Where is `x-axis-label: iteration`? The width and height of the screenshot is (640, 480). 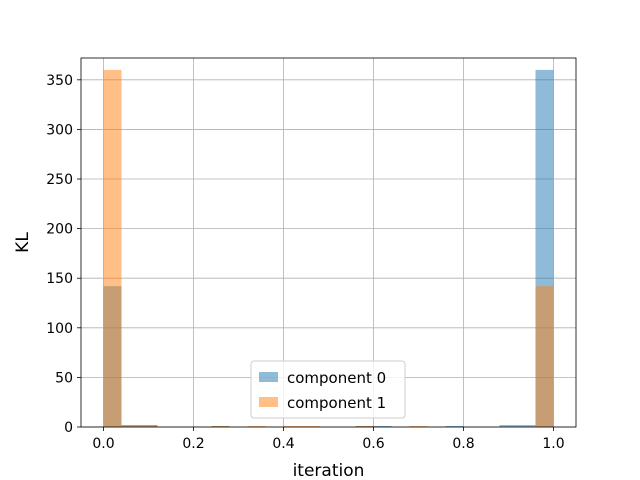
x-axis-label: iteration is located at coordinates (329, 470).